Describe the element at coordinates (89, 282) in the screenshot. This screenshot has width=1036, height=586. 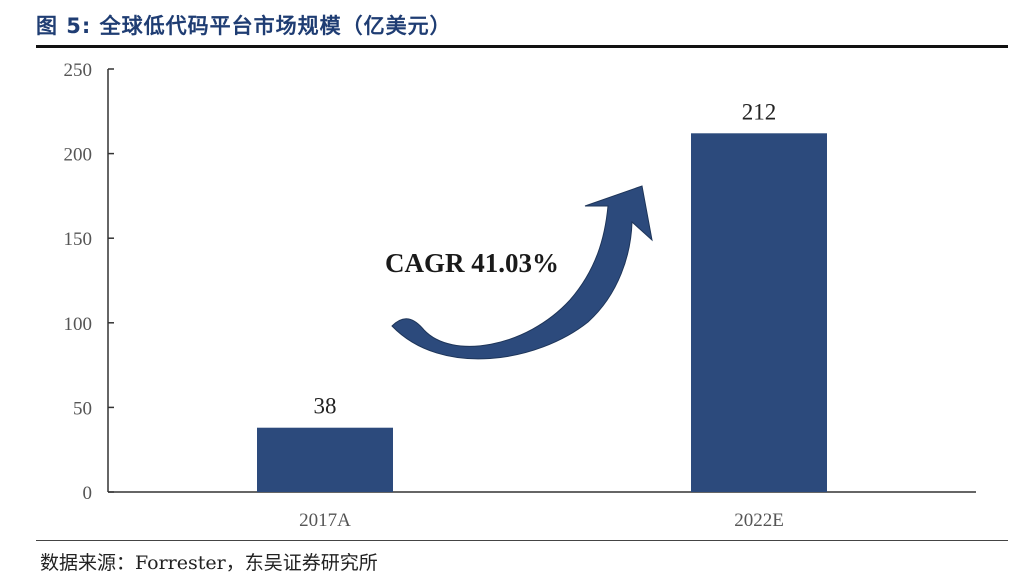
I see `y-axis: 0 50 100 150 200 250` at that location.